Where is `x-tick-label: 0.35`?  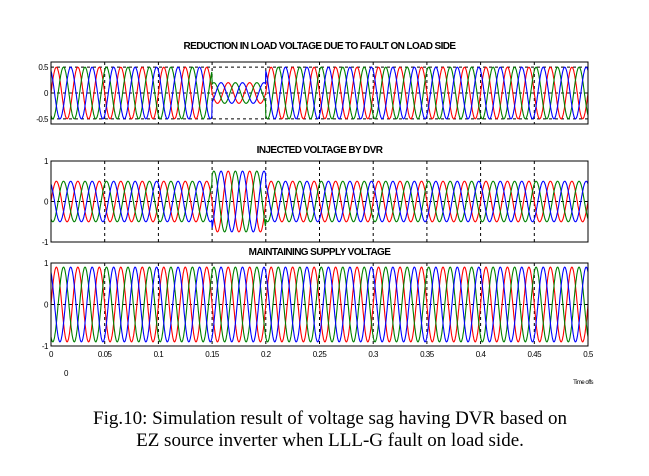
x-tick-label: 0.35 is located at coordinates (427, 354).